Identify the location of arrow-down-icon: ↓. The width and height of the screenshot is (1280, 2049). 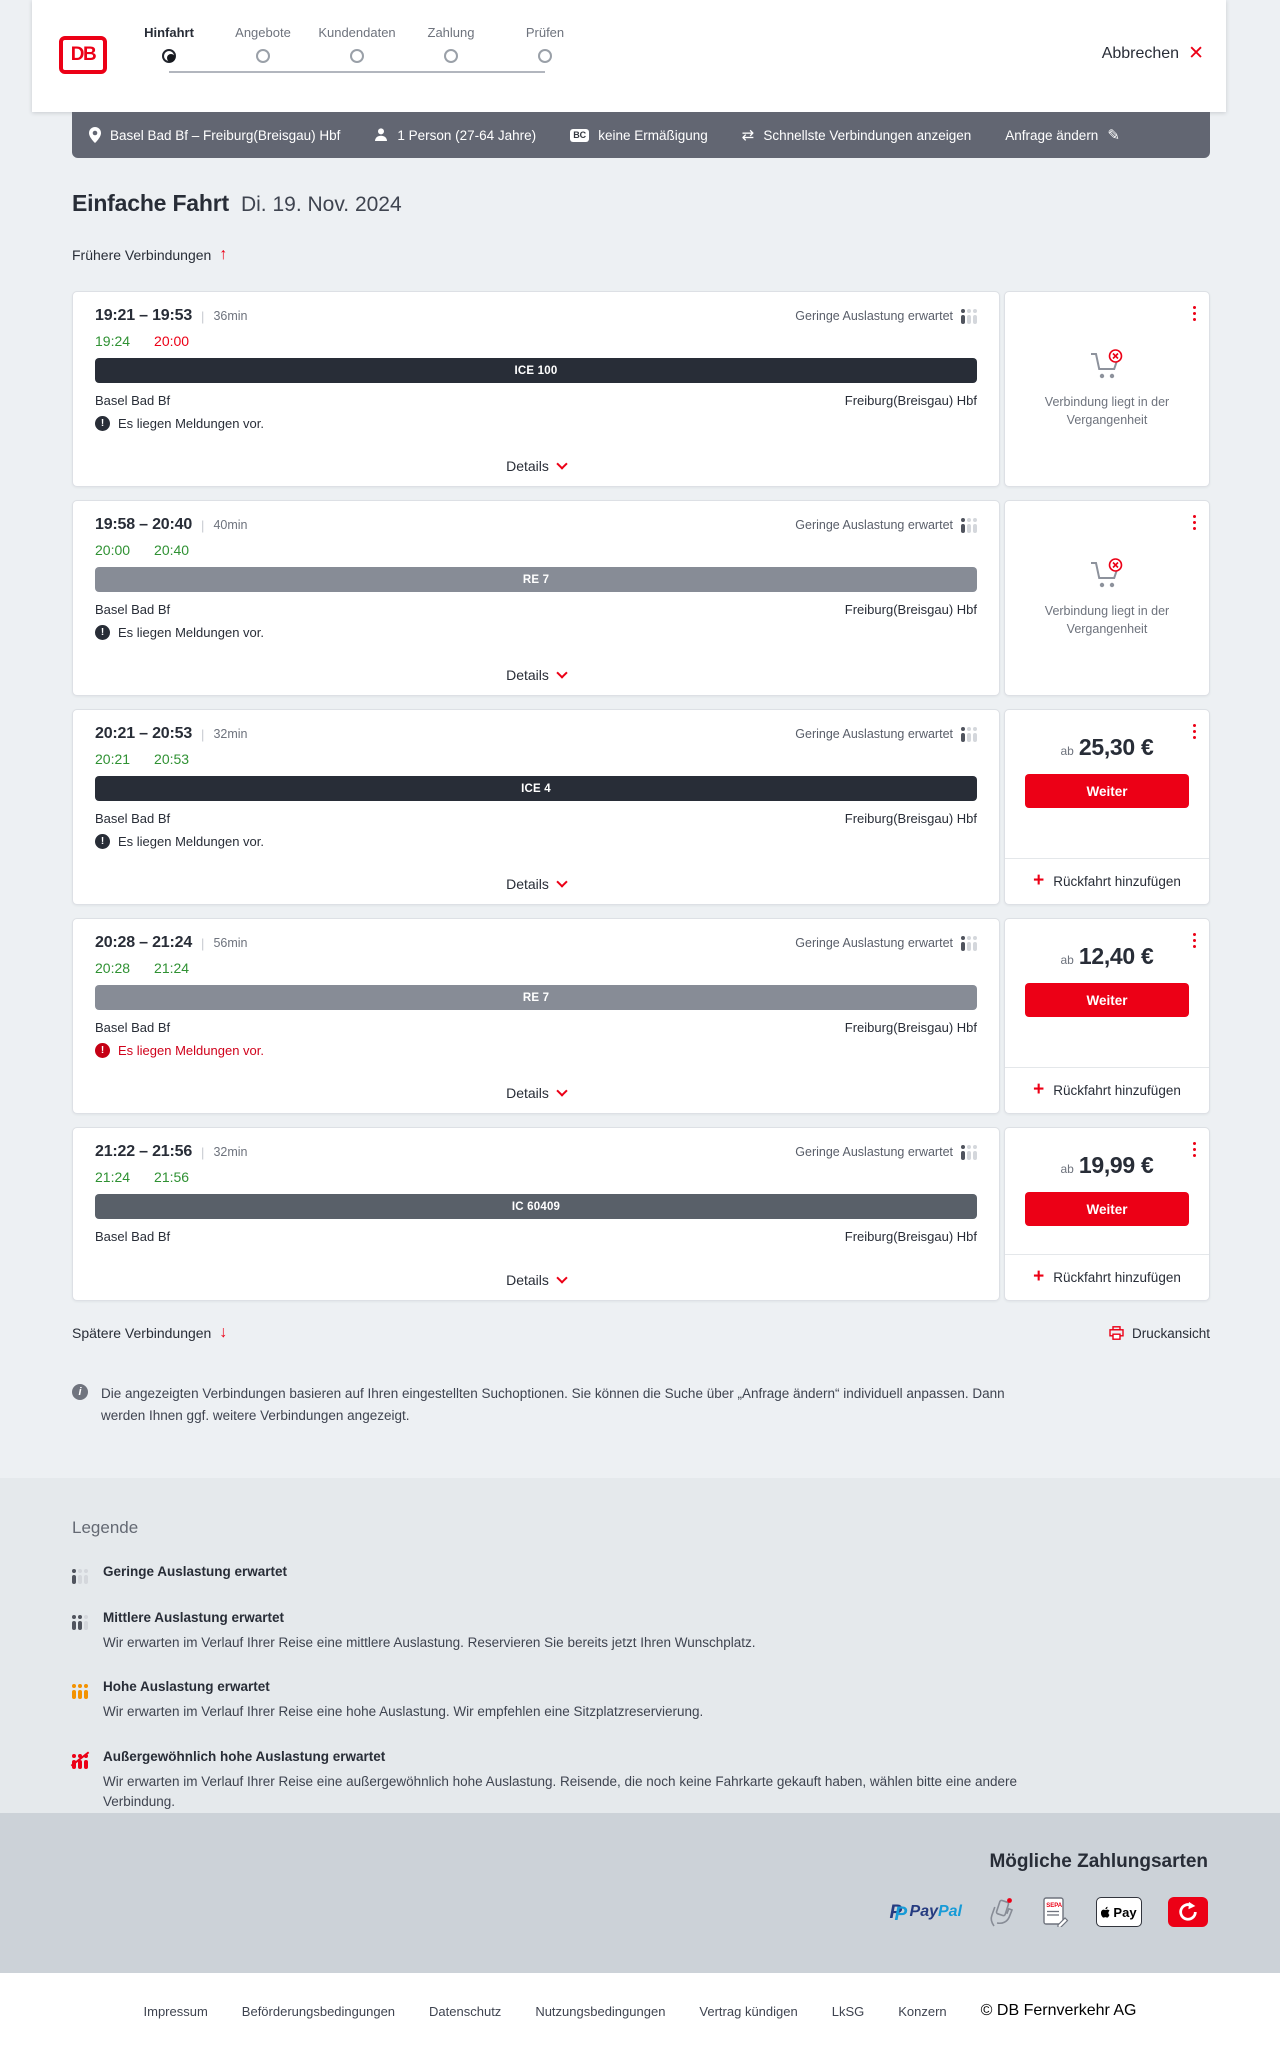
(223, 1332).